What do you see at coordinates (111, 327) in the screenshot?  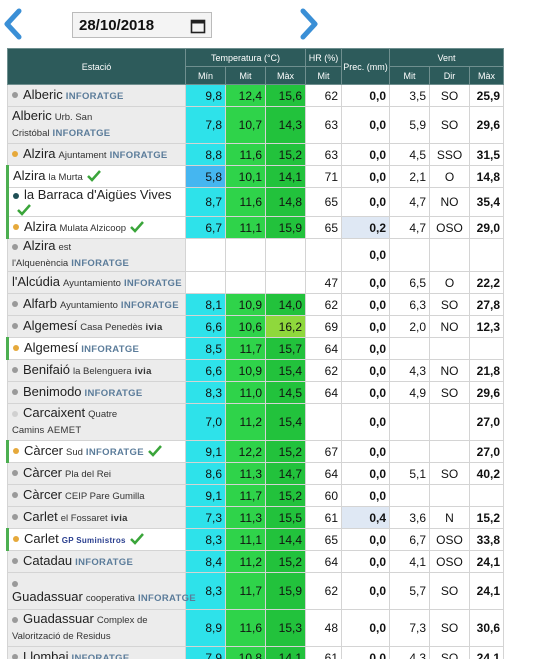 I see `station-note: Casa Penedès` at bounding box center [111, 327].